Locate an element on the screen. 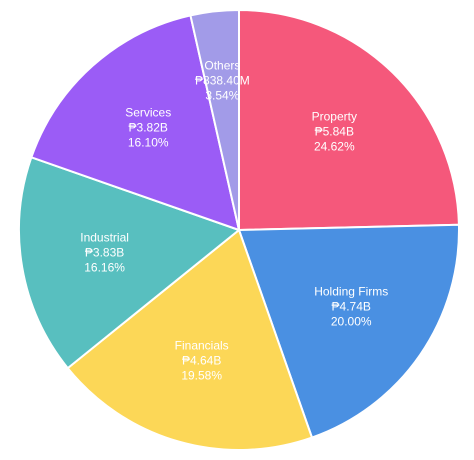 The height and width of the screenshot is (460, 474). slice-percent: 16.16% is located at coordinates (104, 267).